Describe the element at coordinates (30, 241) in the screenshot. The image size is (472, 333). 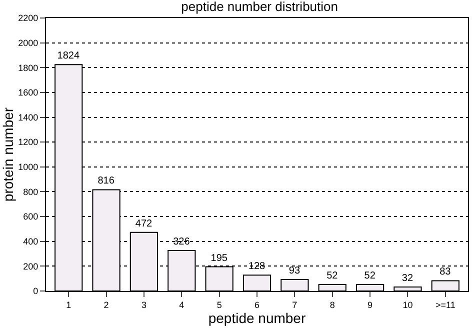
I see `y-tick-label: 400` at that location.